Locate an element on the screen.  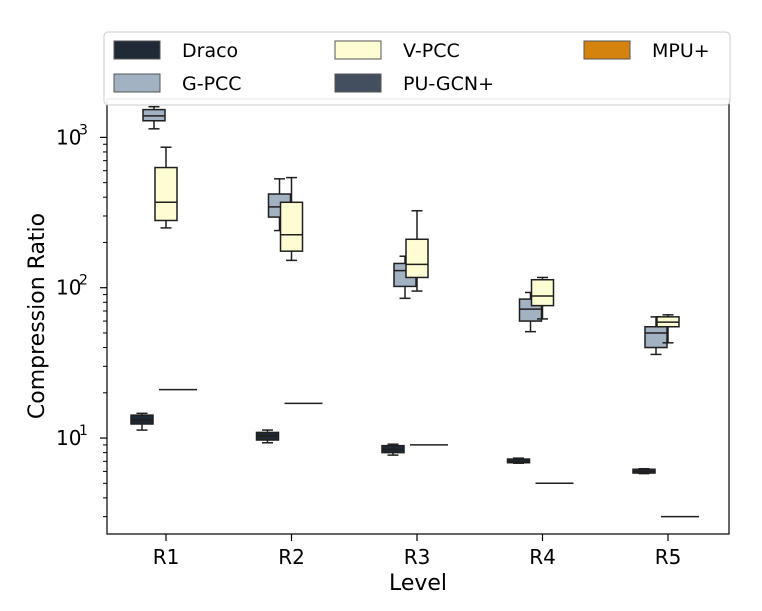
y-tick-exponent: 3 is located at coordinates (83, 130).